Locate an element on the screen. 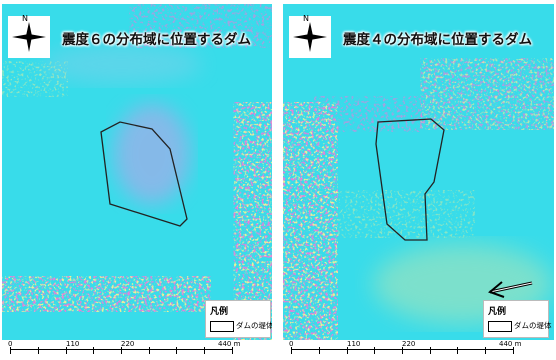 This screenshot has height=360, width=556. arrow-icon is located at coordinates (510, 288).